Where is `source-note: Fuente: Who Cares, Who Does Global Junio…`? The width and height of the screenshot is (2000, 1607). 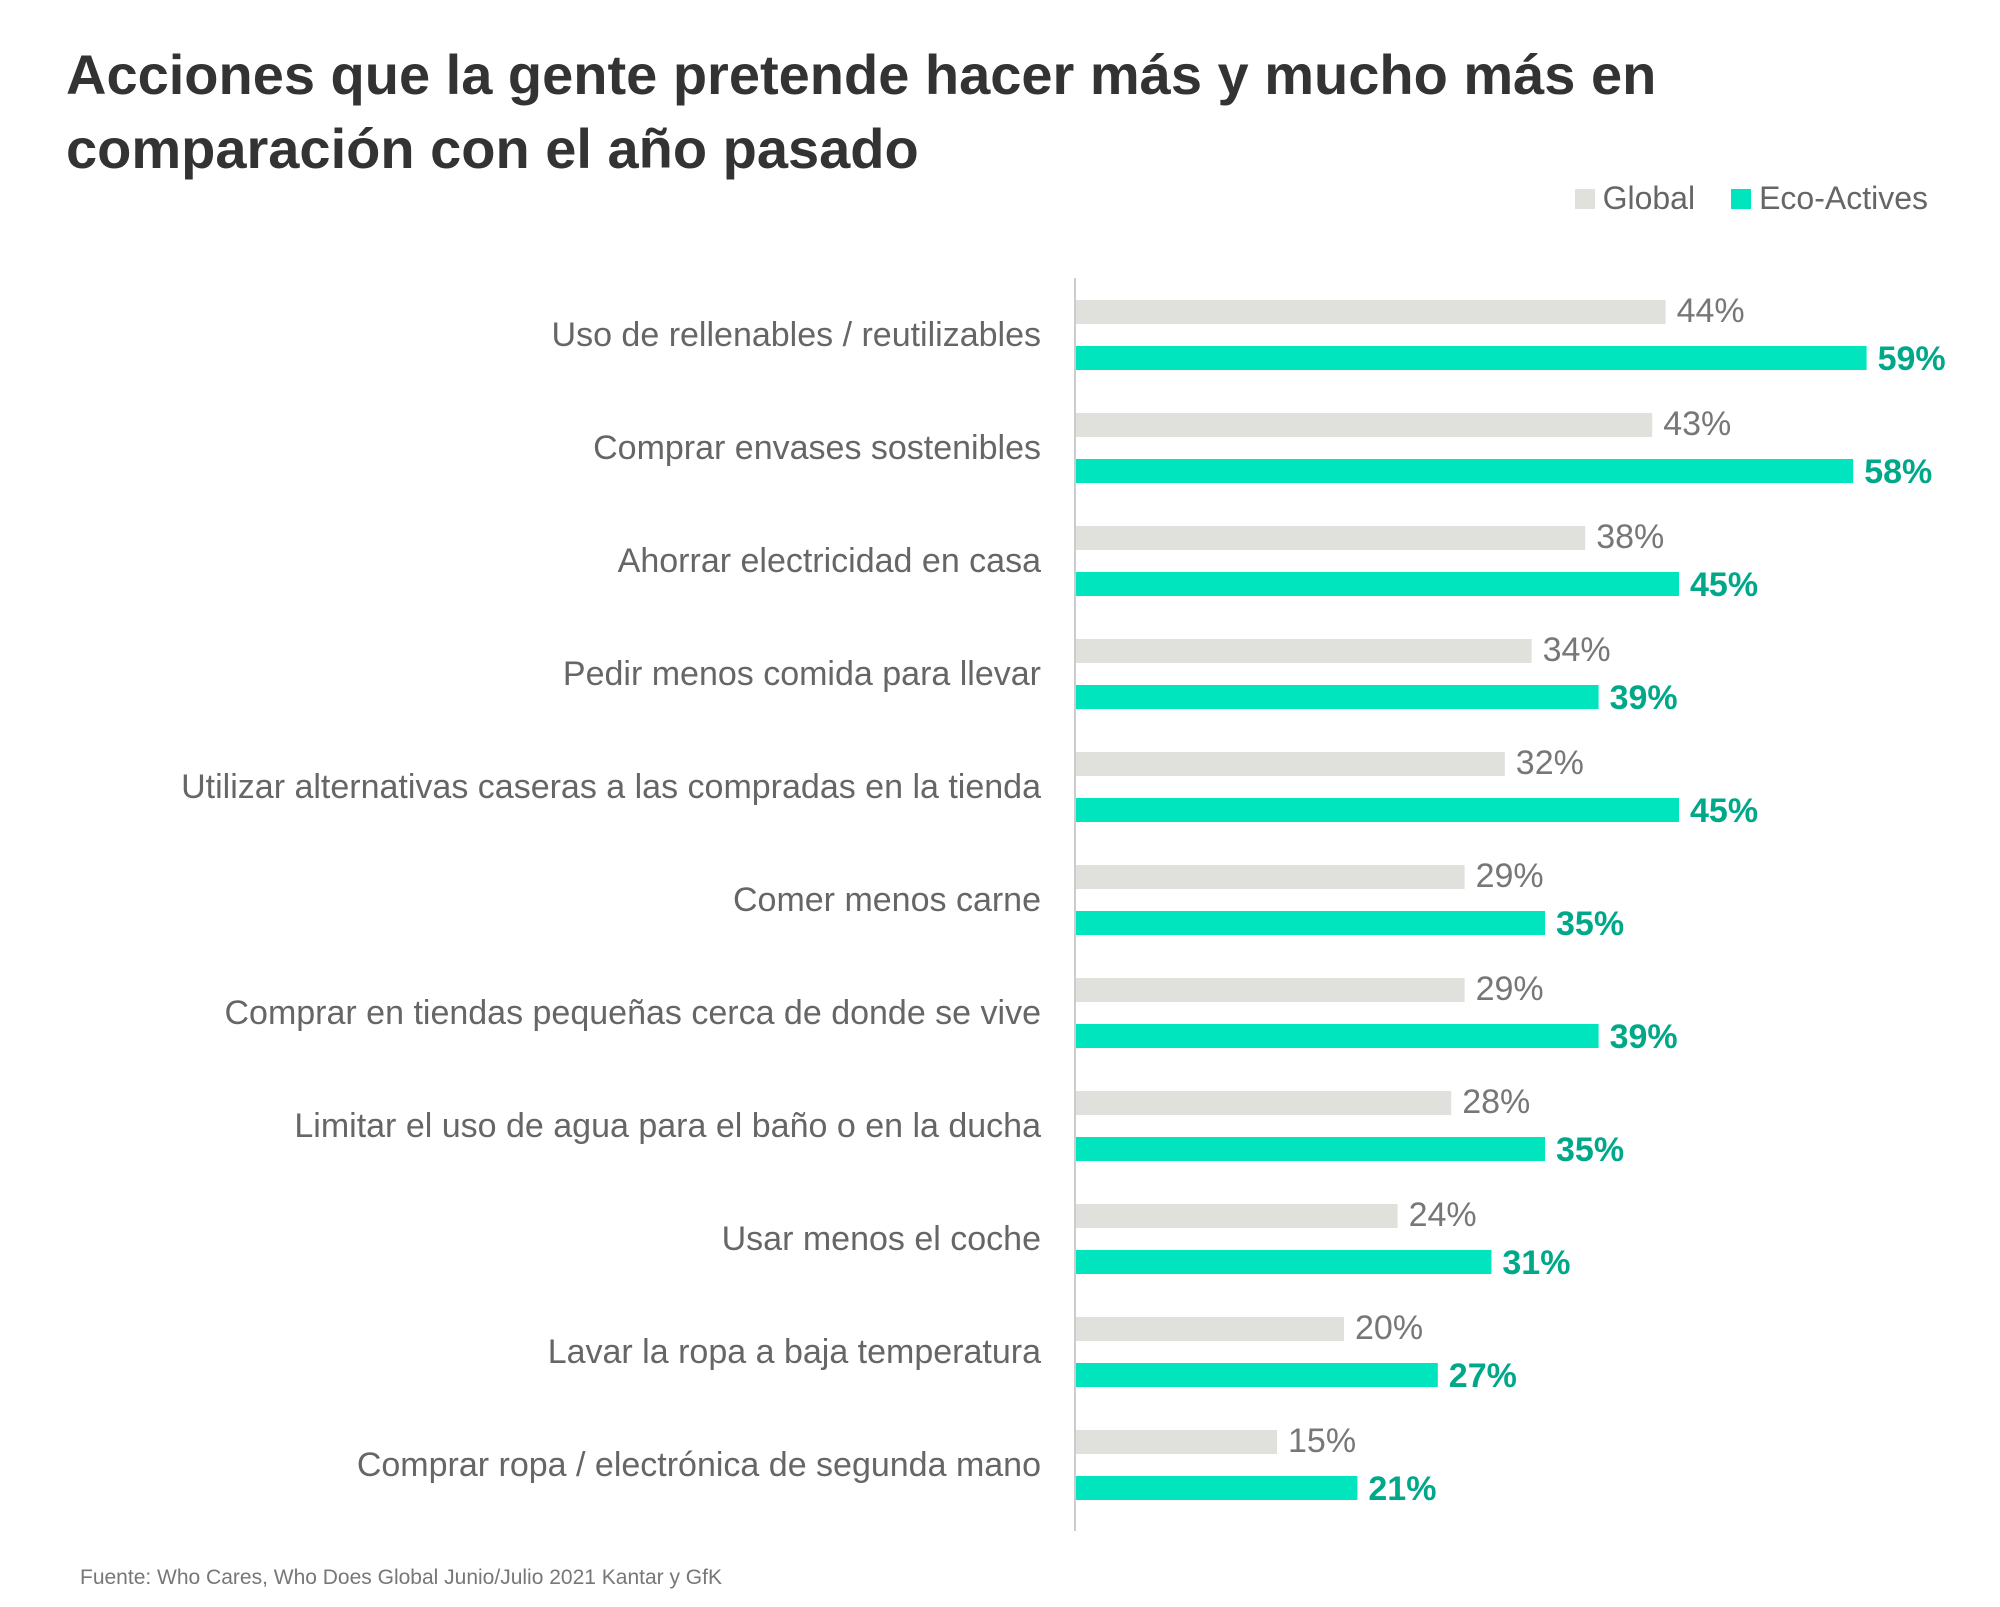
source-note: Fuente: Who Cares, Who Does Global Junio… is located at coordinates (401, 1577).